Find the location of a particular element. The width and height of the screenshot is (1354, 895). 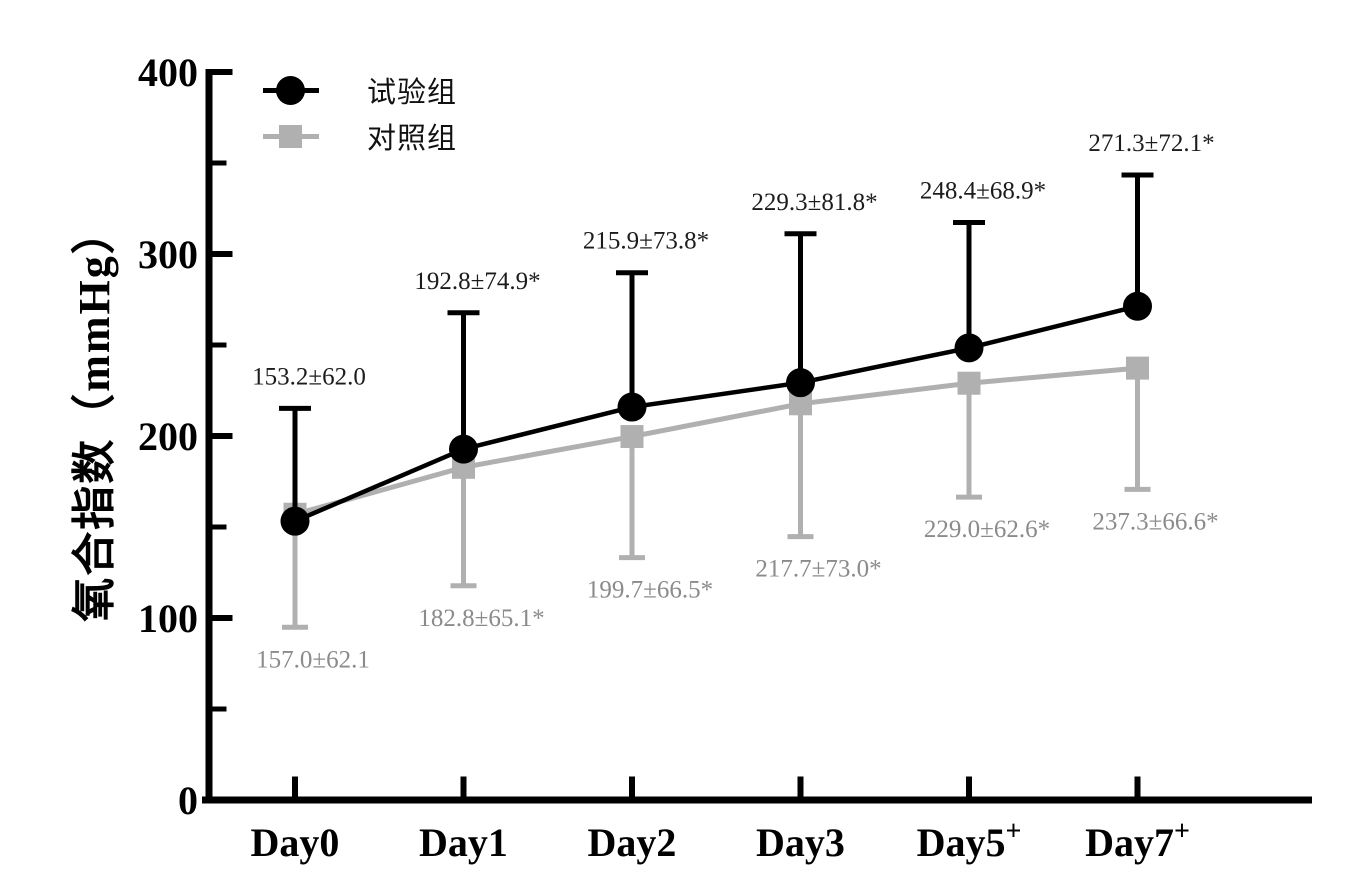

data-point-label: 217.7±73.0* is located at coordinates (818, 569).